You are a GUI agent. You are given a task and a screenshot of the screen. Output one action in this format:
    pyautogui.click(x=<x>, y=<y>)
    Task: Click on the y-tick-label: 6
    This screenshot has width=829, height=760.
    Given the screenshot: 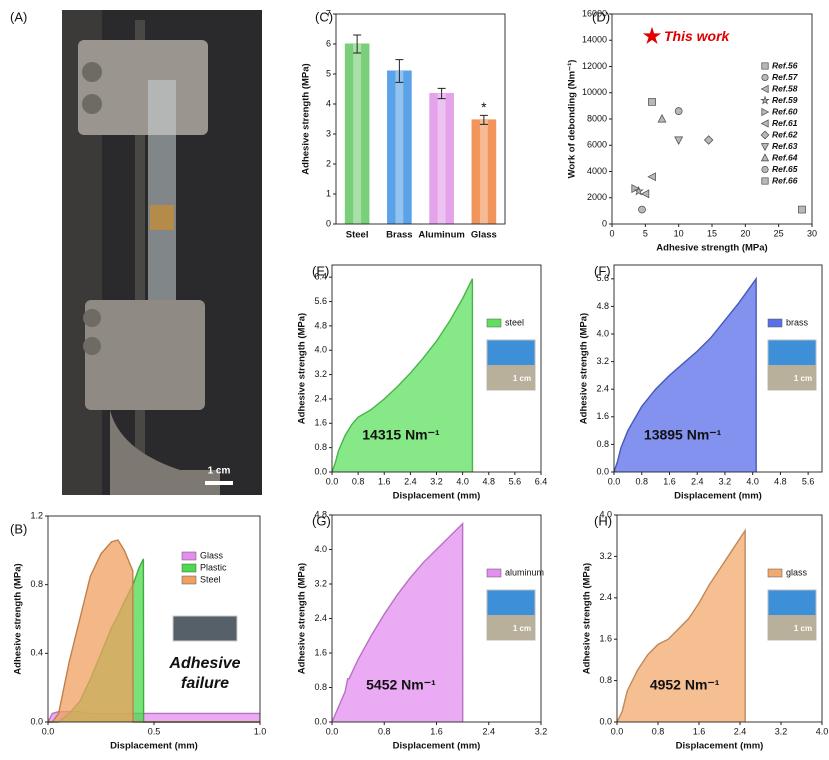 What is the action you would take?
    pyautogui.click(x=328, y=43)
    